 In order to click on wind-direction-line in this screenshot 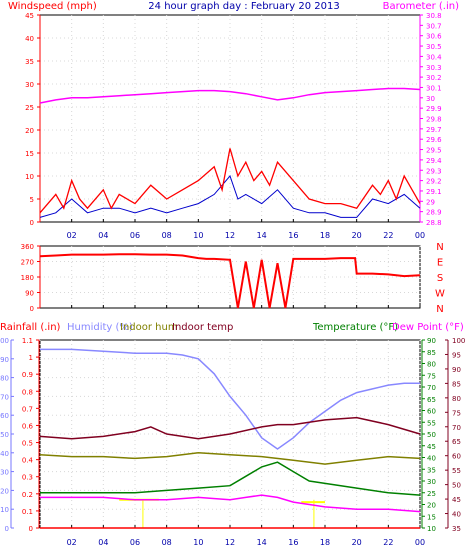, I will do `click(230, 281)`.